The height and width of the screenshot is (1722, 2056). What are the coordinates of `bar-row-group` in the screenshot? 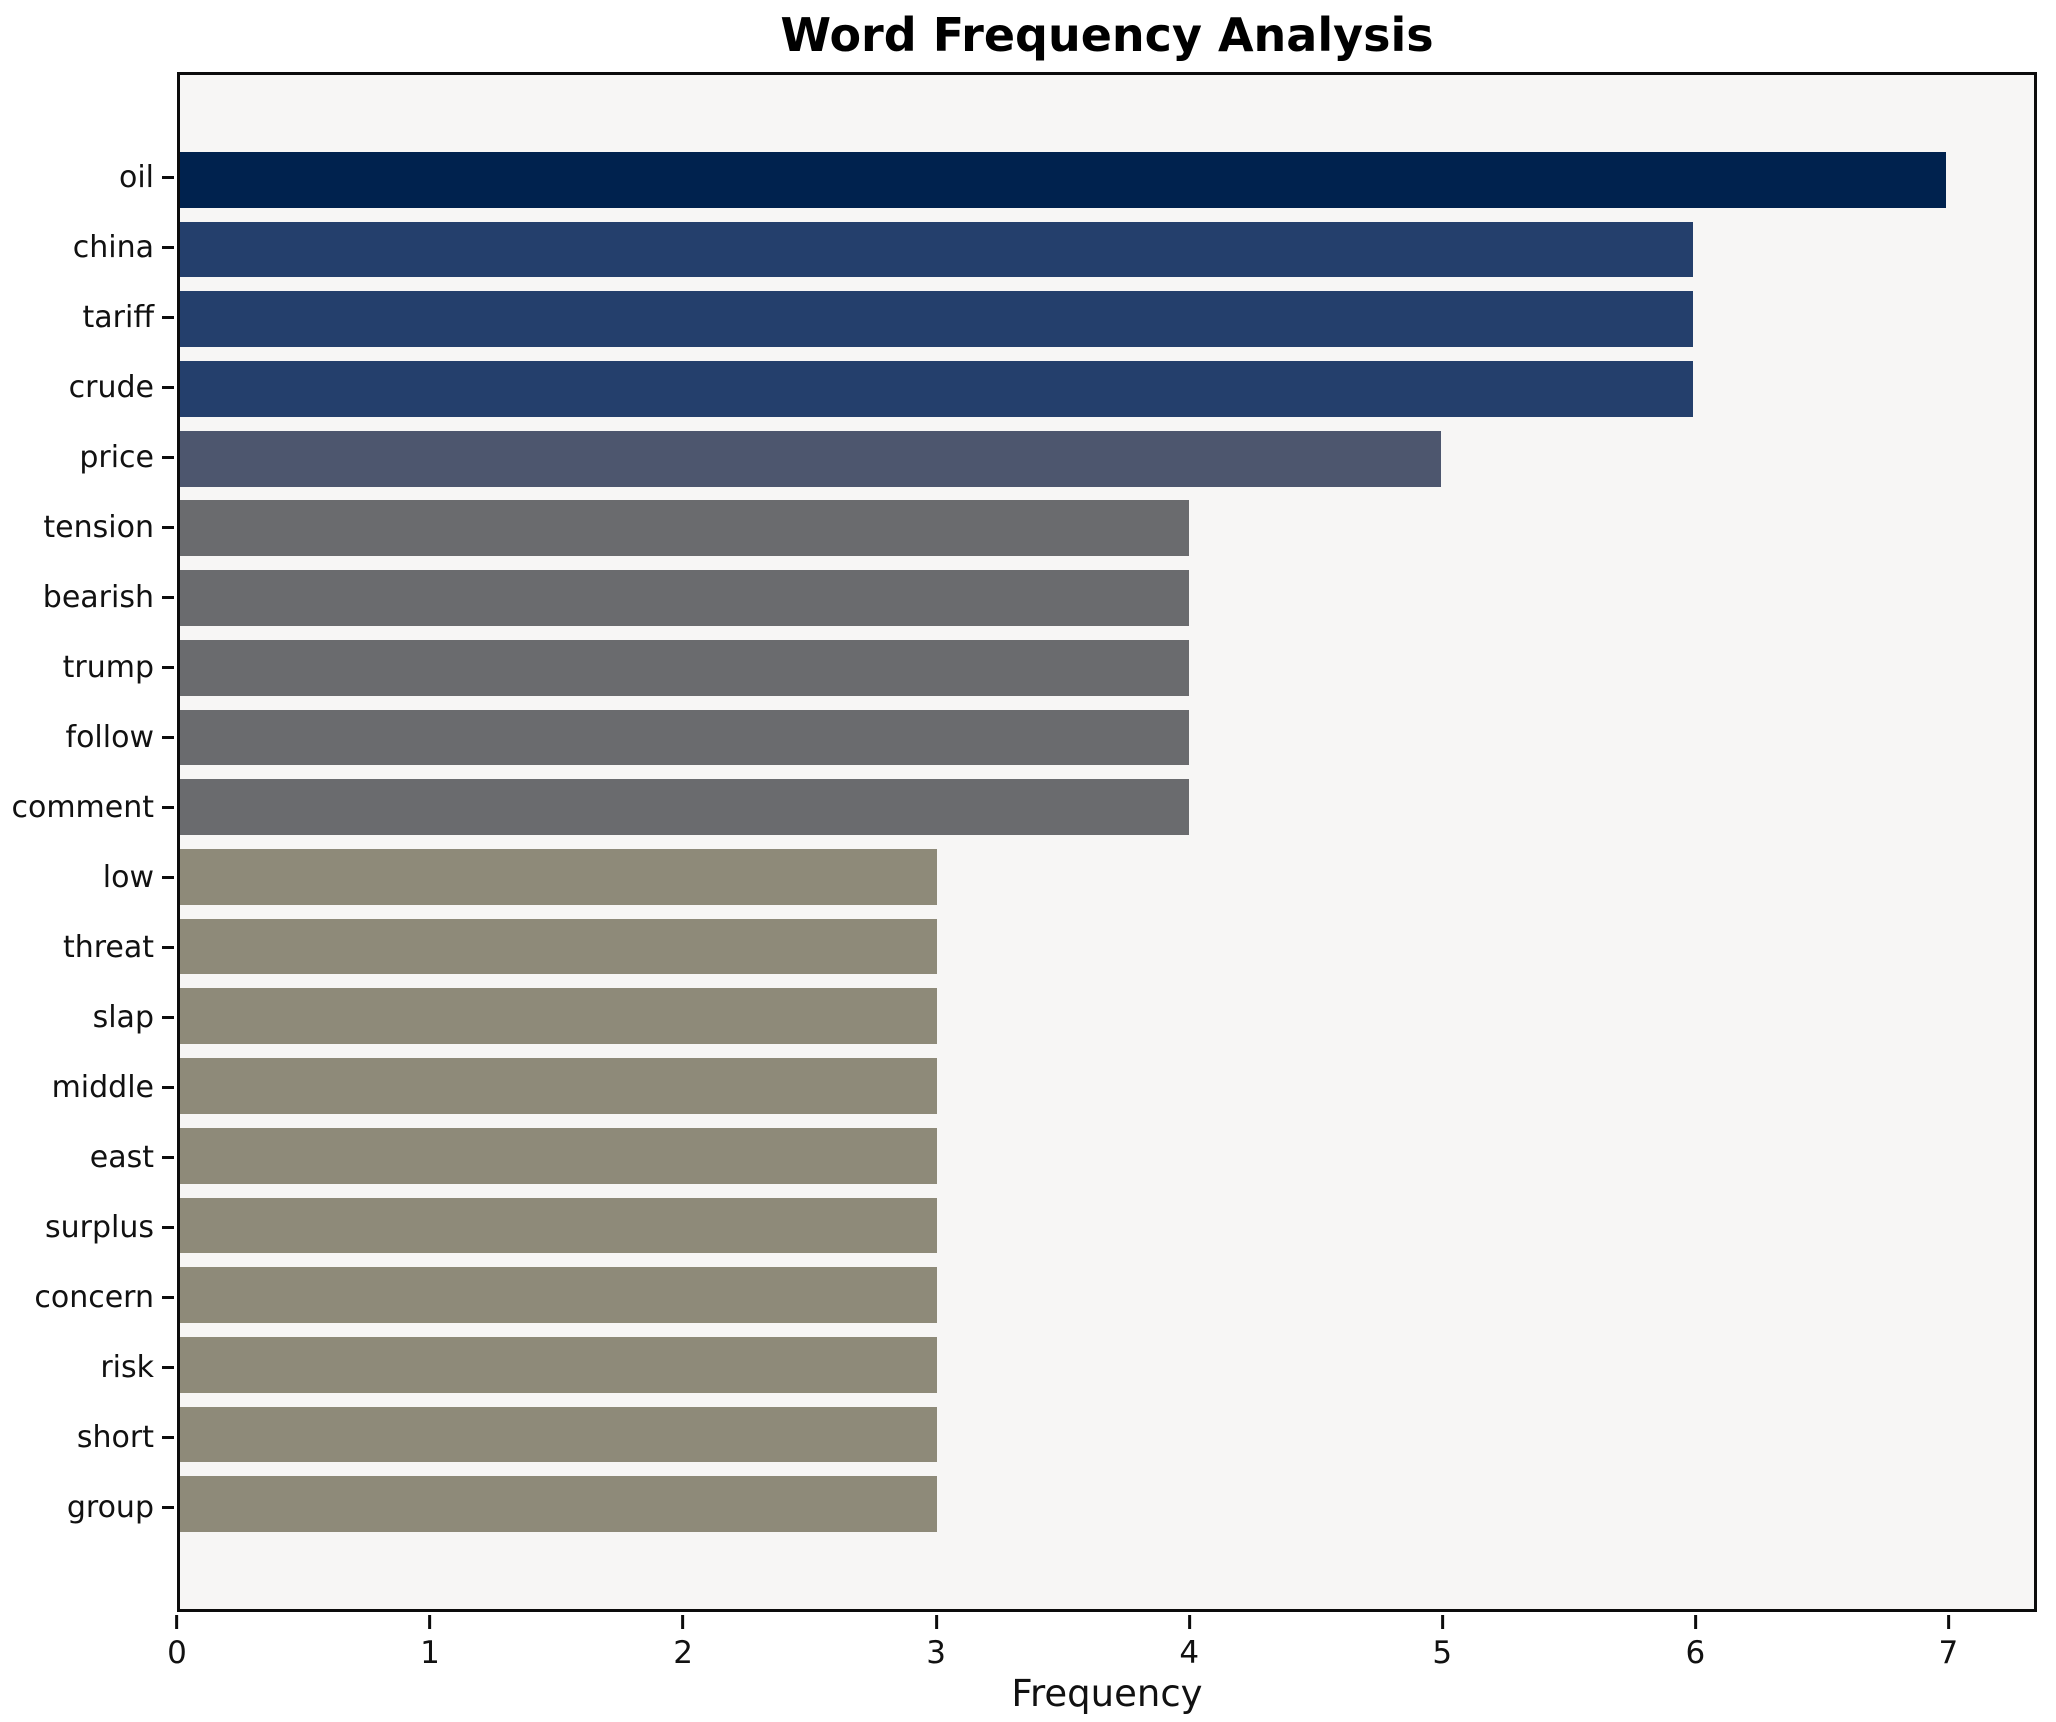 It's located at (1107, 1504).